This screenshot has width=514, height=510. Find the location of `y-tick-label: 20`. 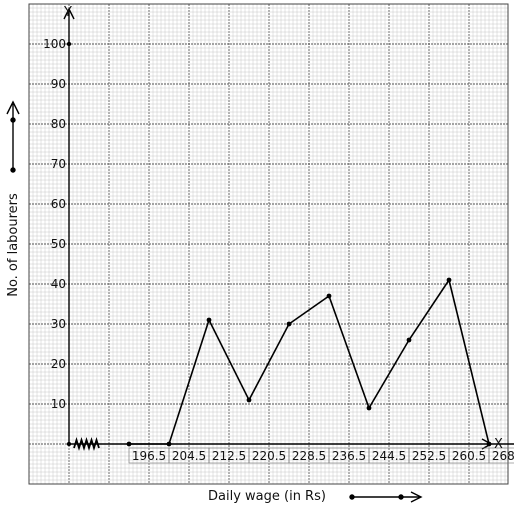

y-tick-label: 20 is located at coordinates (58, 364).